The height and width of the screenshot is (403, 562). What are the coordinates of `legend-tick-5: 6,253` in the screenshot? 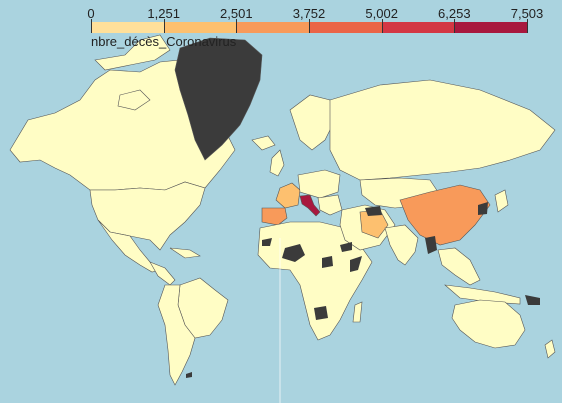 It's located at (454, 13).